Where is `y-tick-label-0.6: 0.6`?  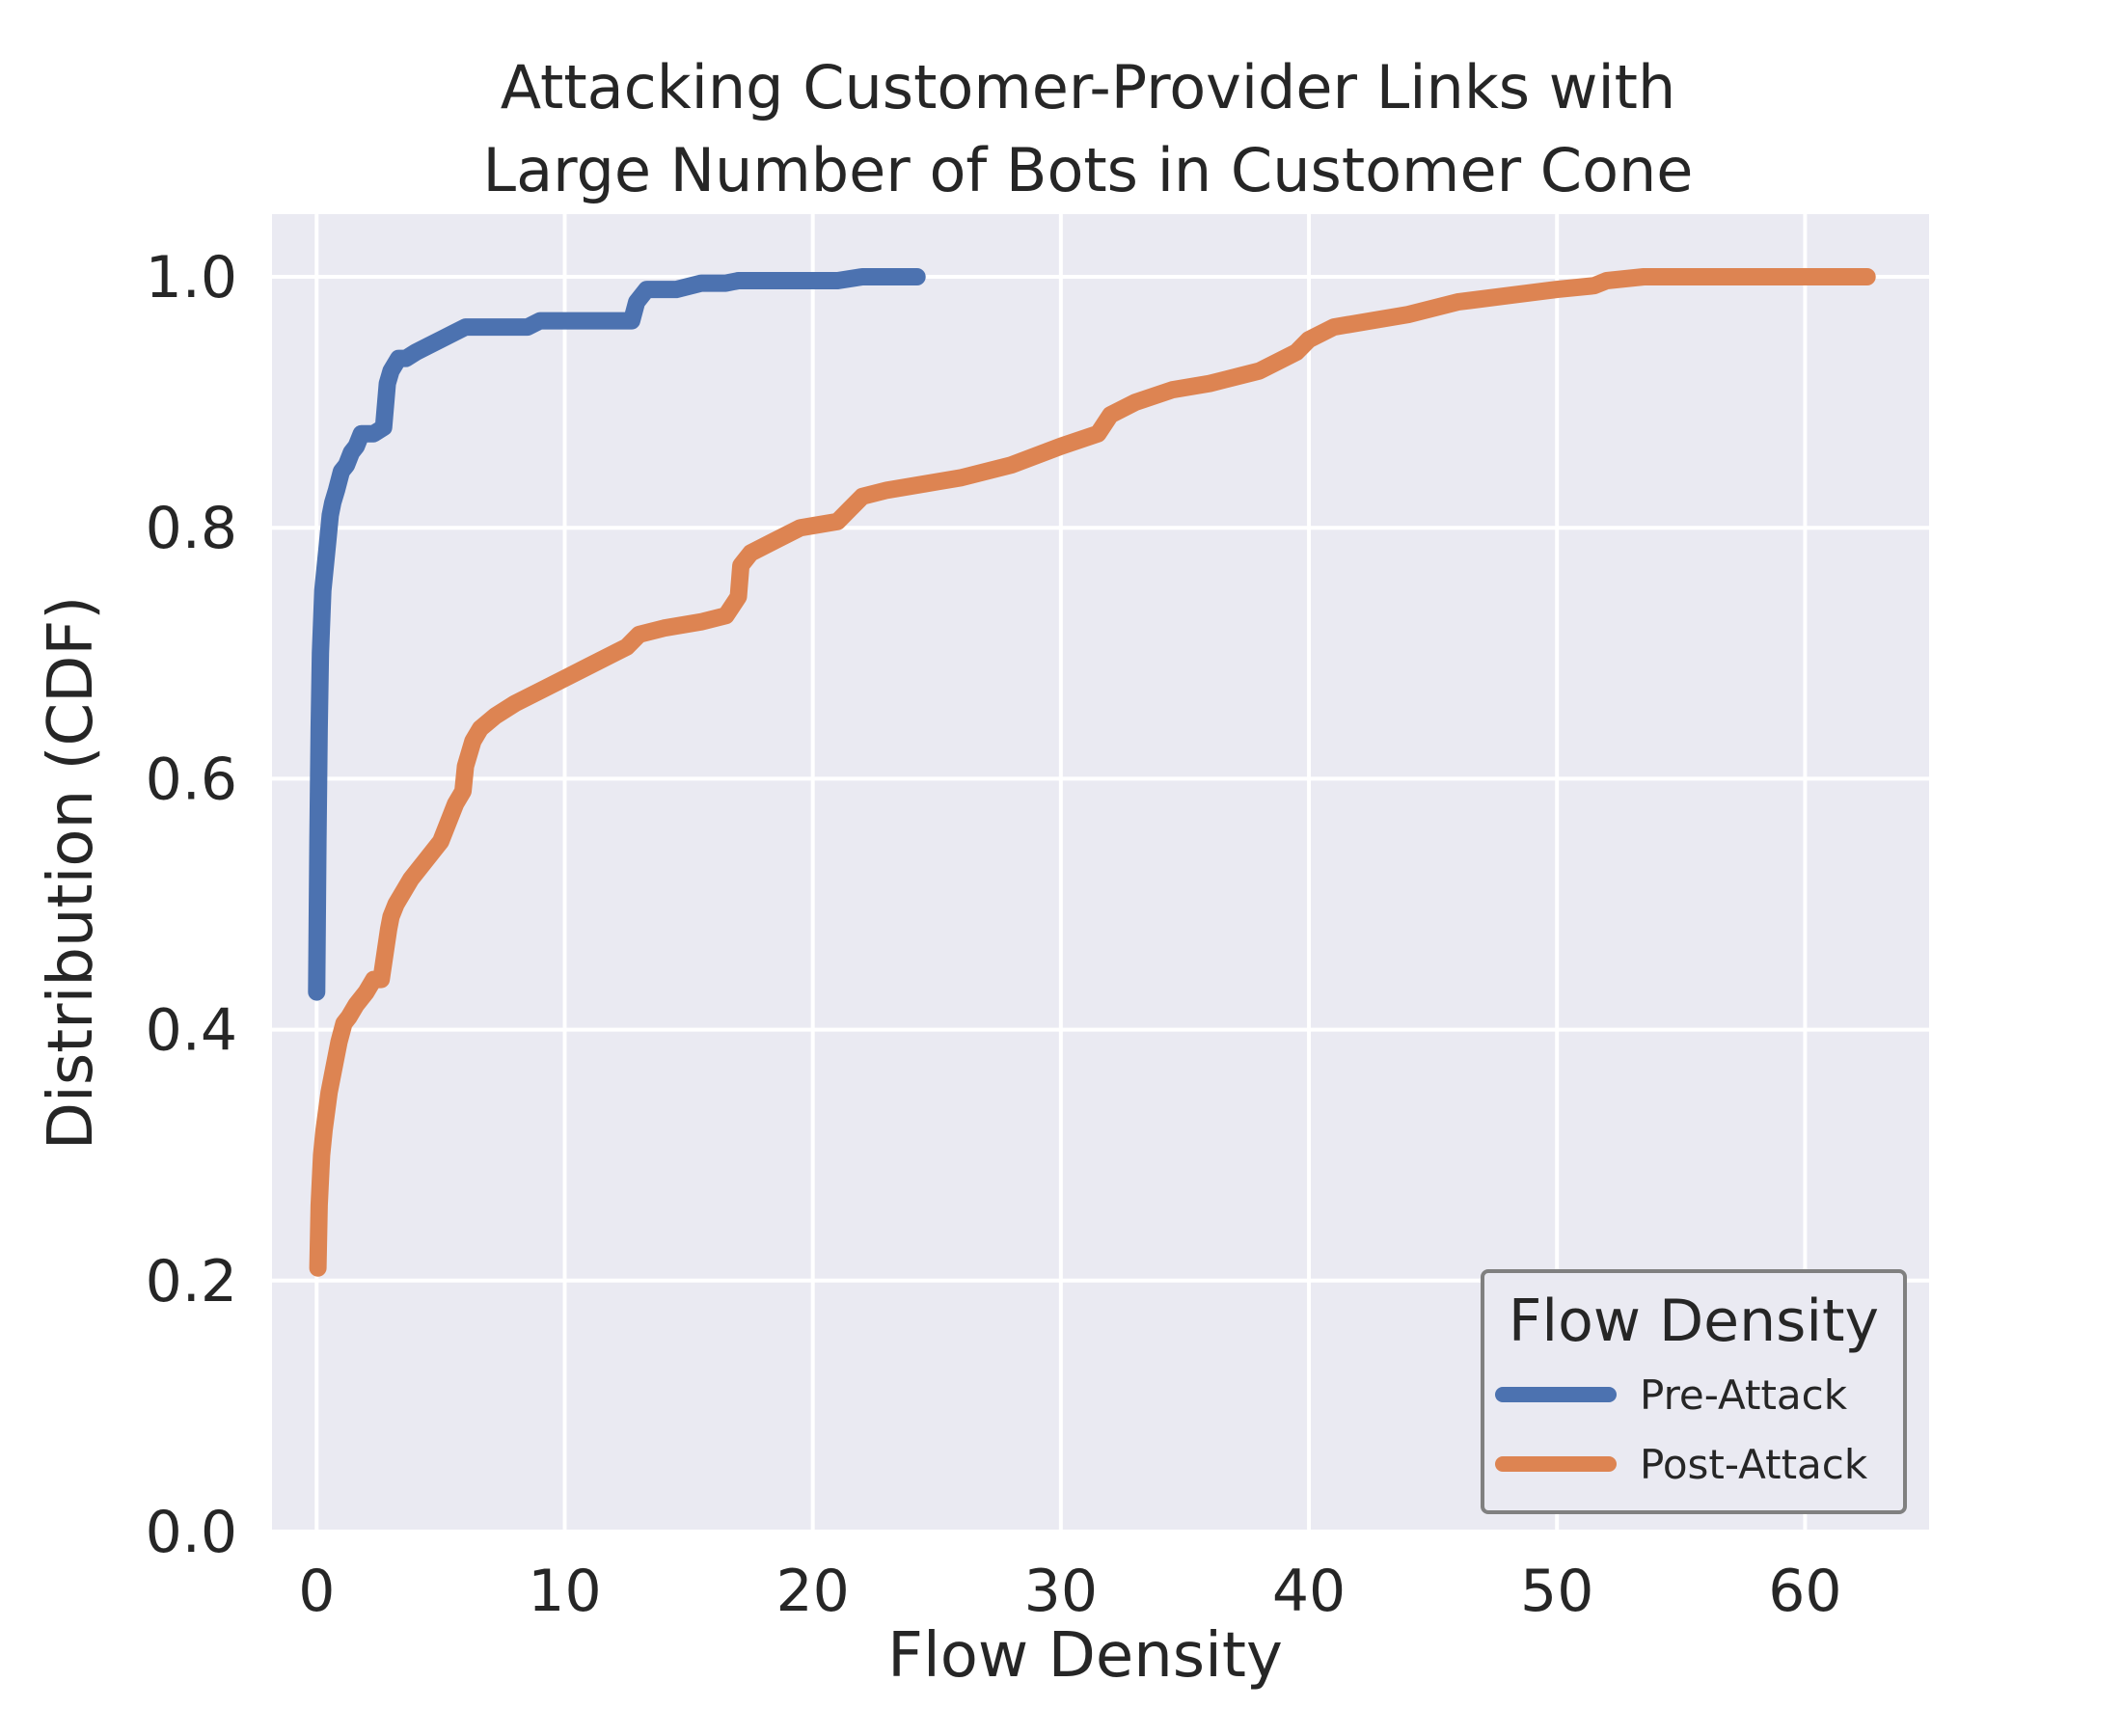 y-tick-label-0.6: 0.6 is located at coordinates (192, 780).